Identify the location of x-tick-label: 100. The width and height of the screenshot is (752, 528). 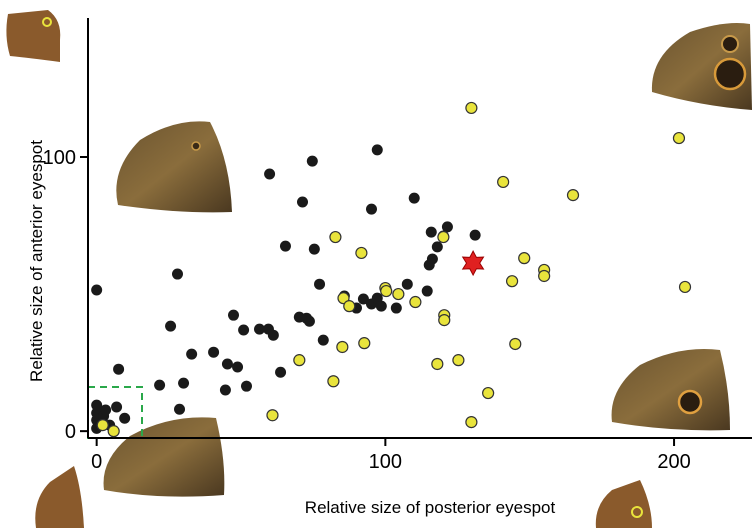
(385, 462).